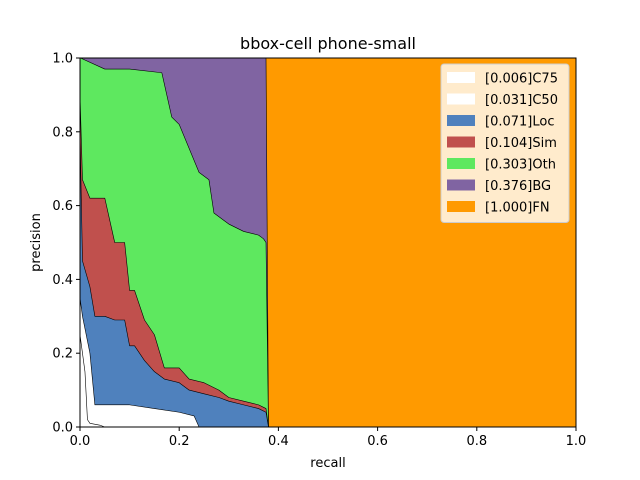 This screenshot has width=640, height=480. Describe the element at coordinates (139, 362) in the screenshot. I see `area-0-031-c50` at that location.